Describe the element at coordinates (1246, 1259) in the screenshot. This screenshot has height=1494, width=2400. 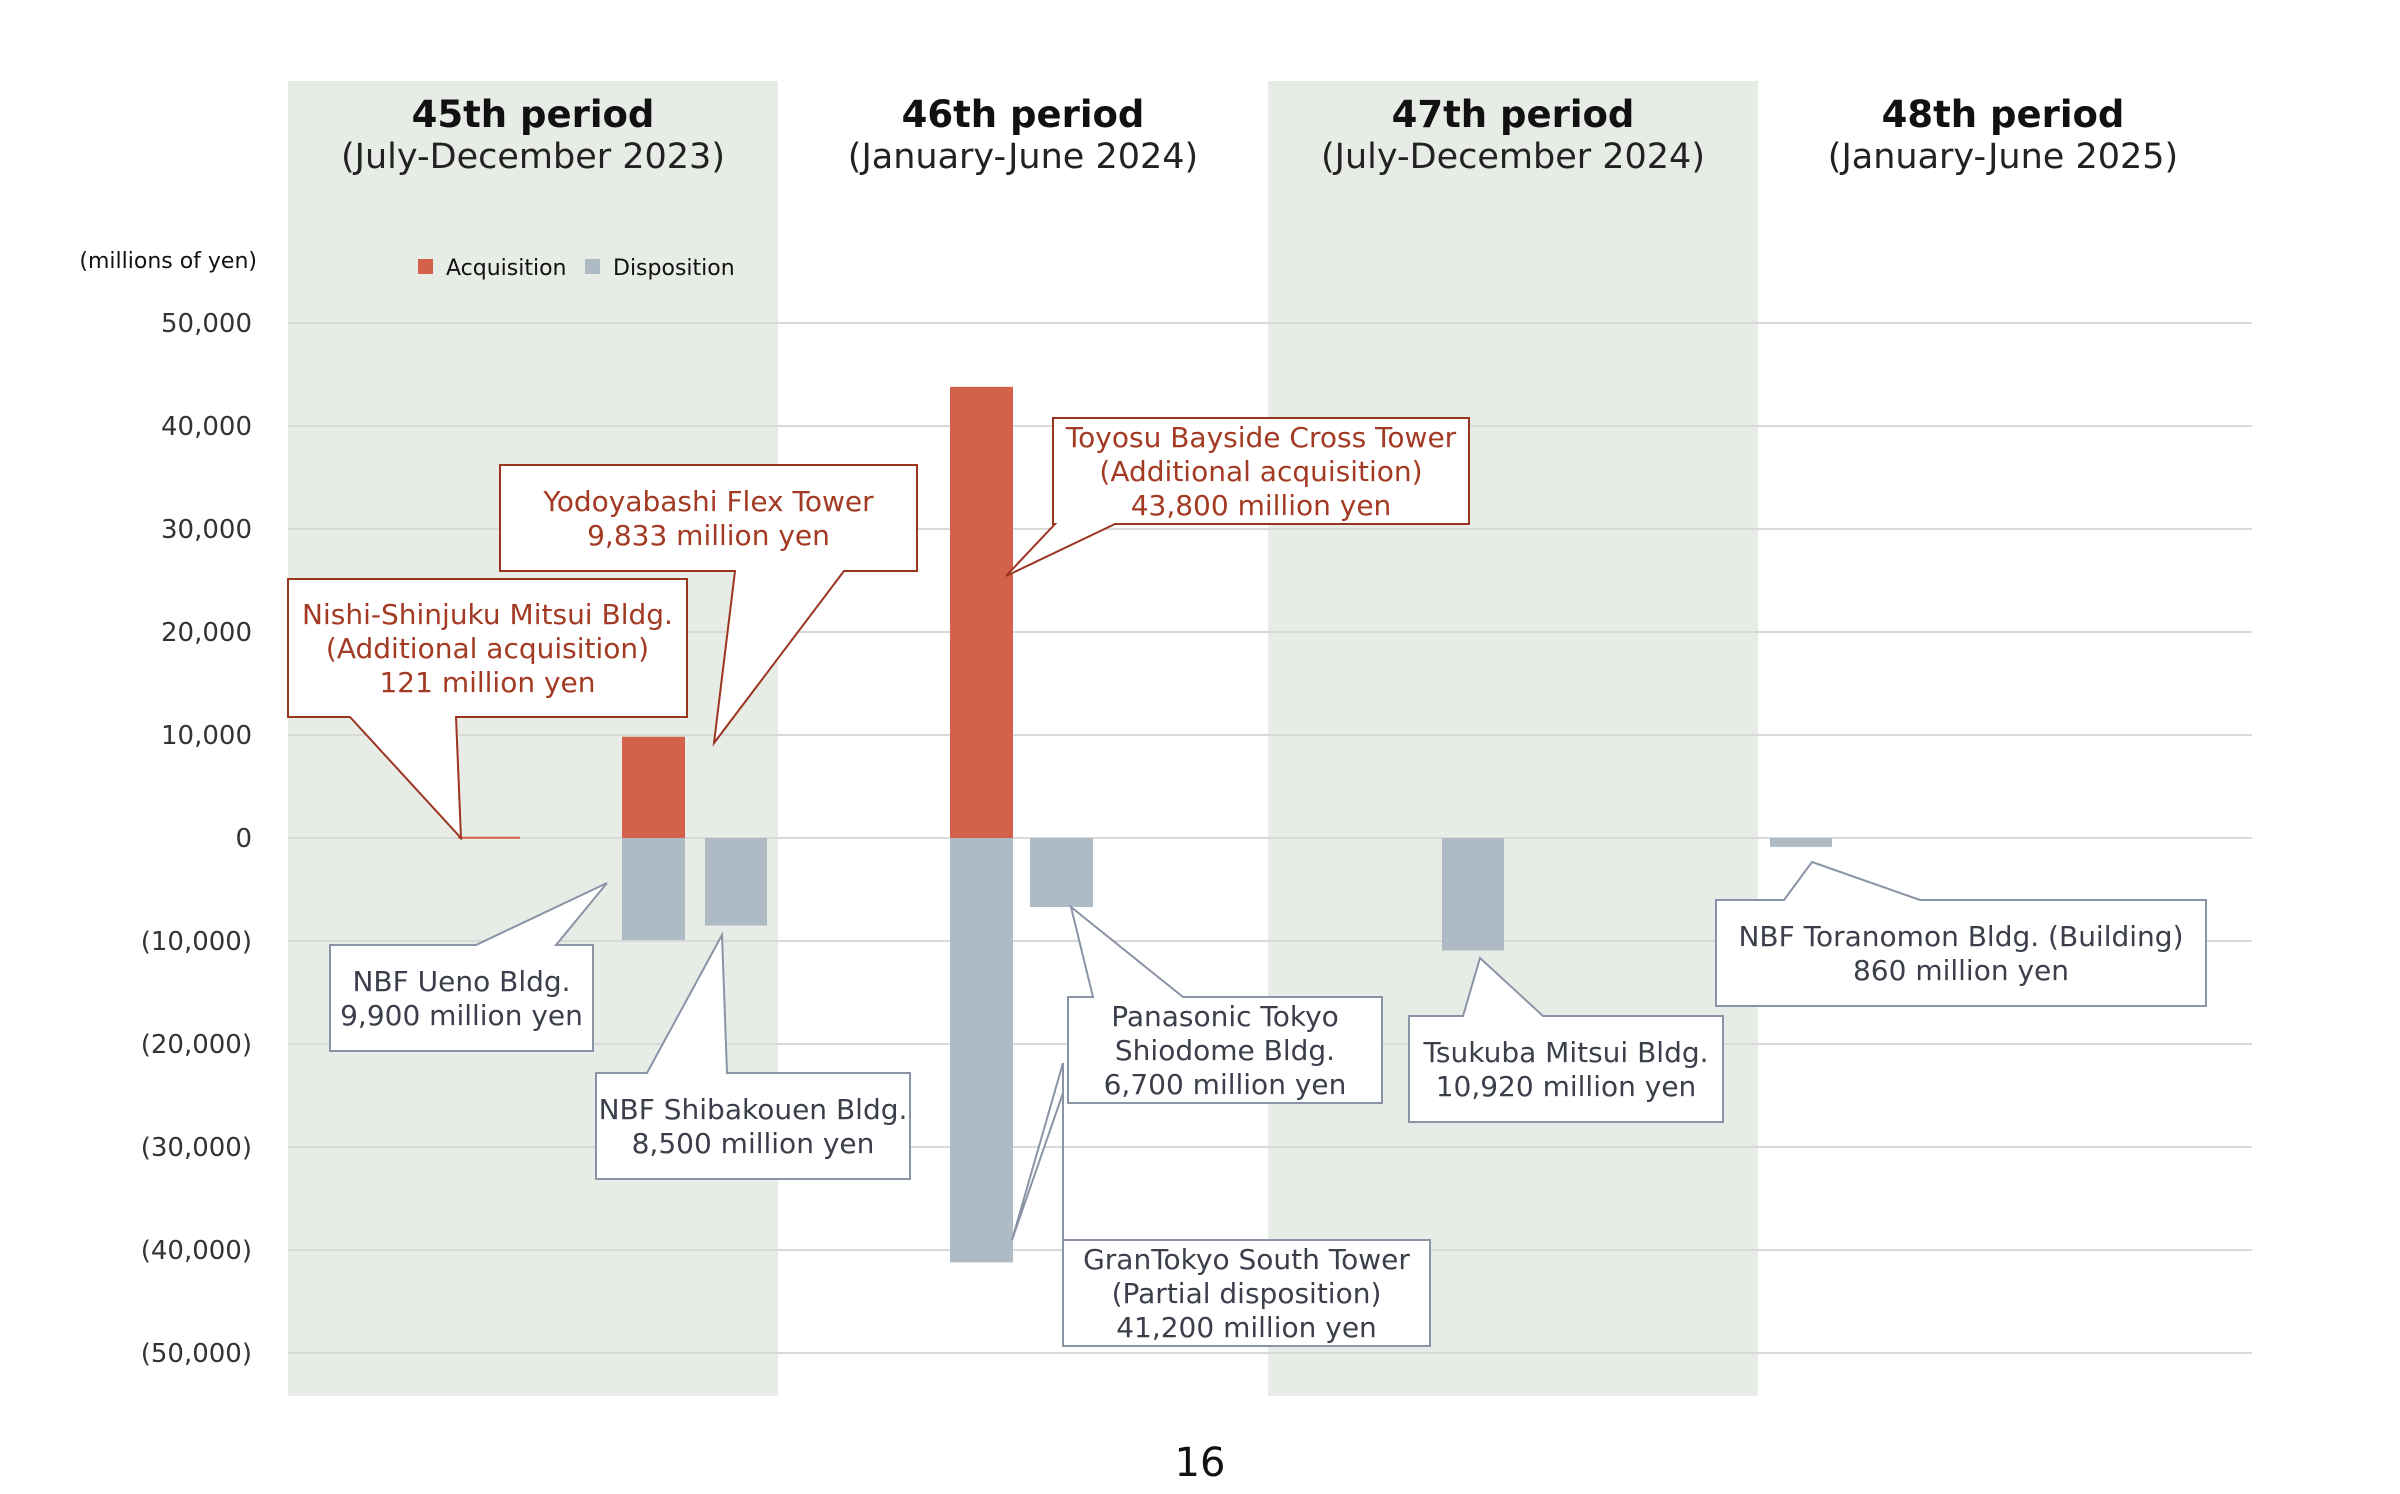
I see `callout-label: GranTokyo South Tower` at that location.